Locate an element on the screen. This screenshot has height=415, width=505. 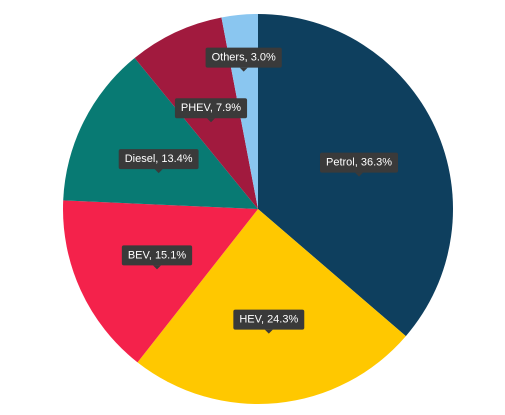
data-label: HEV, 24.3% is located at coordinates (269, 321).